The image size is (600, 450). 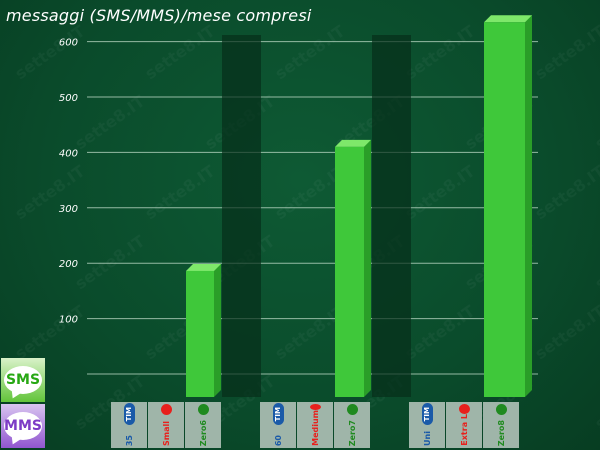 I want to click on tile-label: Extra L, so click(x=464, y=430).